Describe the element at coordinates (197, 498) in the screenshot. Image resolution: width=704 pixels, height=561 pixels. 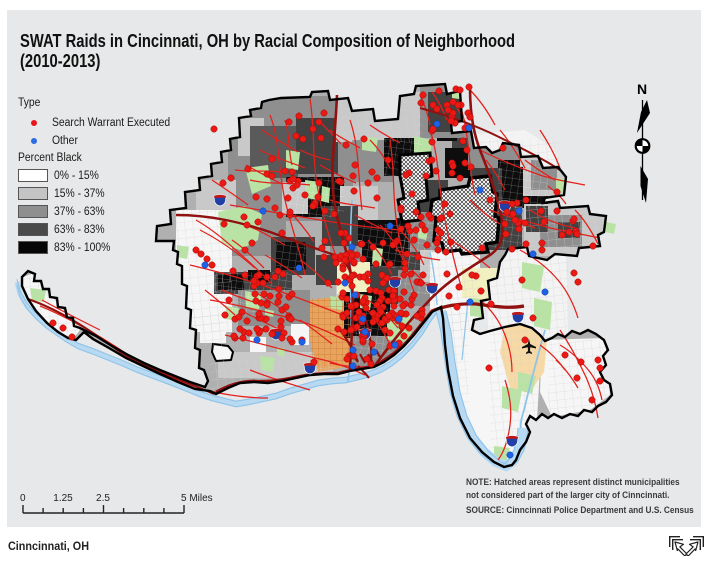
I see `svg-text: 5 Miles` at that location.